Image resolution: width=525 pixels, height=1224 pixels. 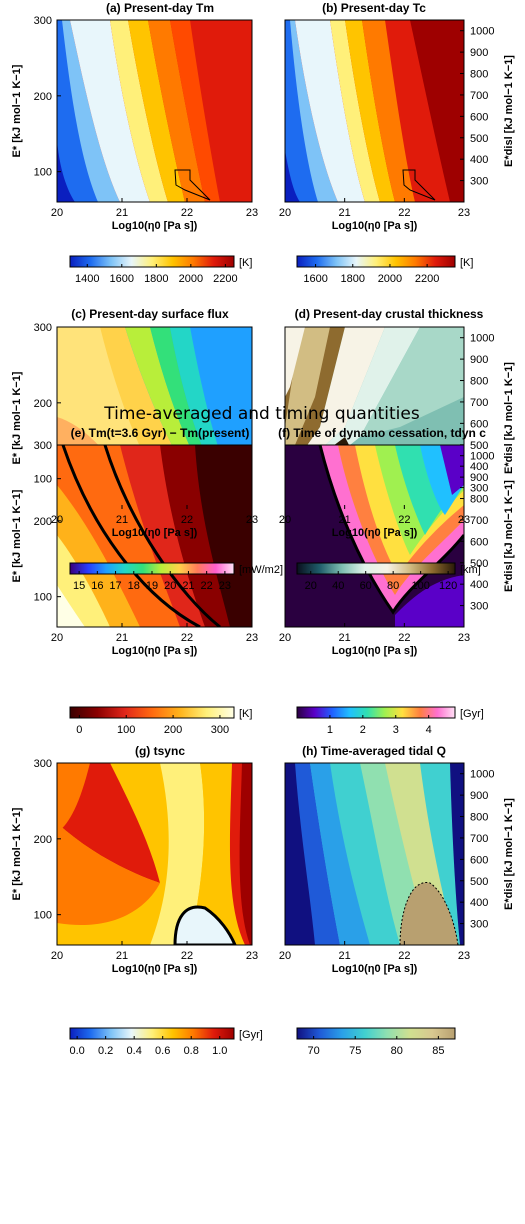 What do you see at coordinates (76, 1051) in the screenshot?
I see `colorbar-tick-label: 0.0` at bounding box center [76, 1051].